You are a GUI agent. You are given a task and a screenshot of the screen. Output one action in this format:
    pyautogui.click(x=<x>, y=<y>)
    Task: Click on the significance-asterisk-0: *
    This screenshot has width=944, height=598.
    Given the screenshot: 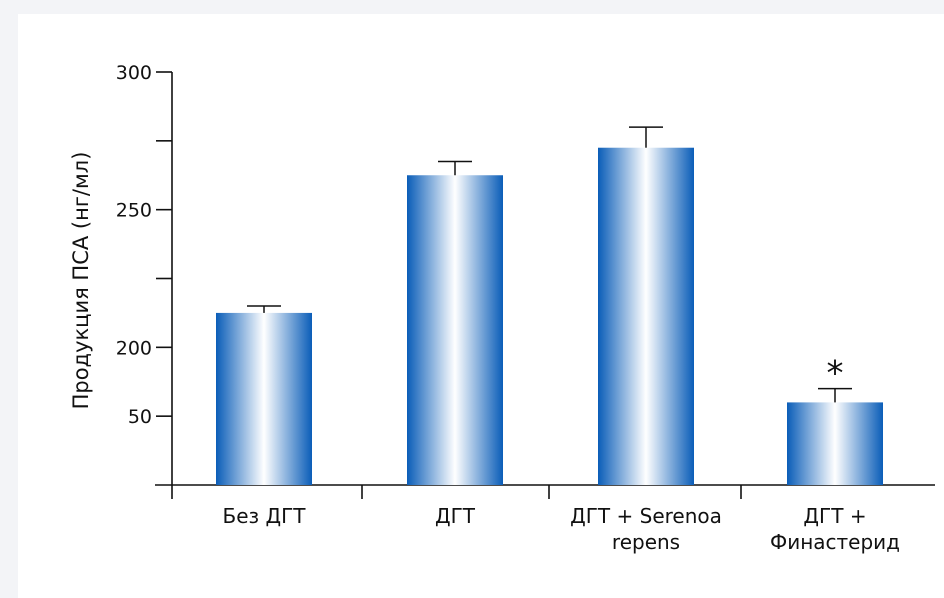 What is the action you would take?
    pyautogui.click(x=835, y=374)
    